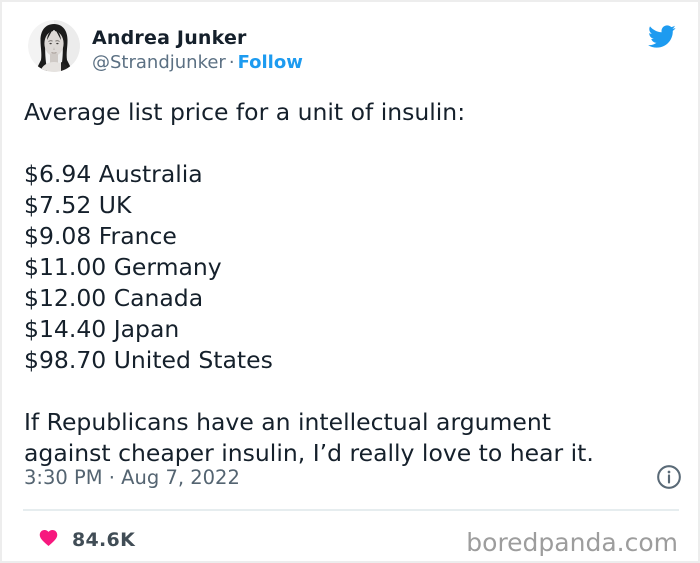 The image size is (700, 563). I want to click on info-icon-glyph, so click(669, 477).